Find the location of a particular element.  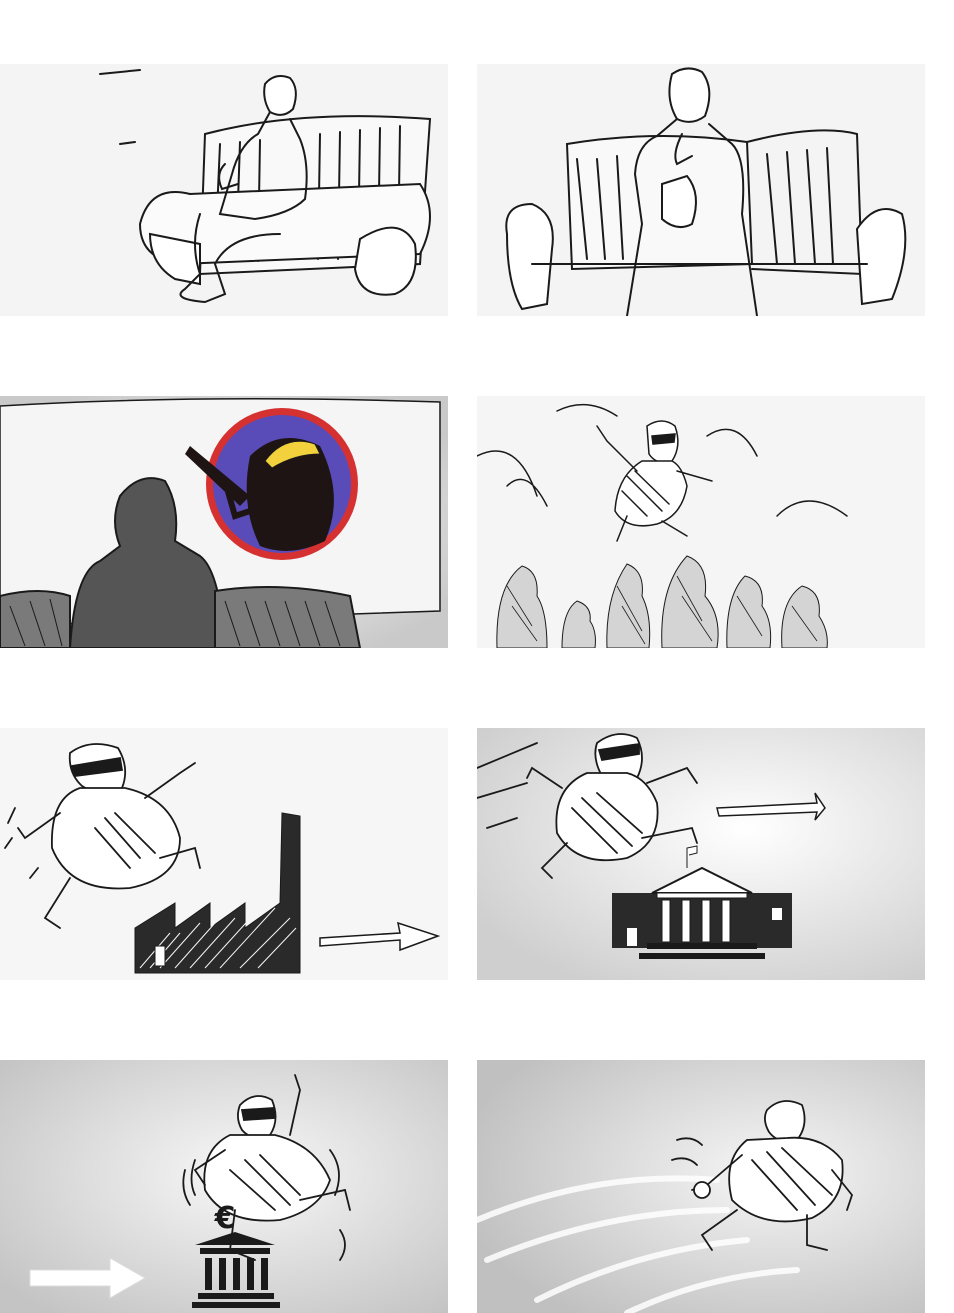

burglar-running-icon is located at coordinates (701, 1186).